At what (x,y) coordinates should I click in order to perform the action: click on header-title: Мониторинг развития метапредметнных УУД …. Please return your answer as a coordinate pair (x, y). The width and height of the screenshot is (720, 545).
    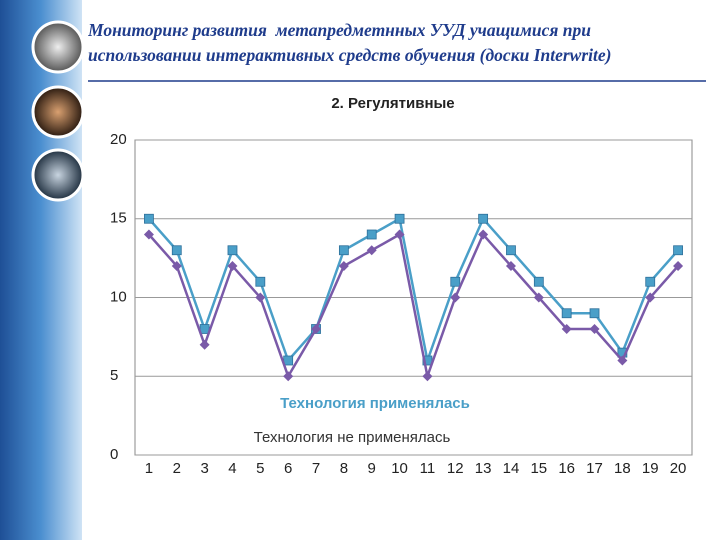
    Looking at the image, I should click on (350, 42).